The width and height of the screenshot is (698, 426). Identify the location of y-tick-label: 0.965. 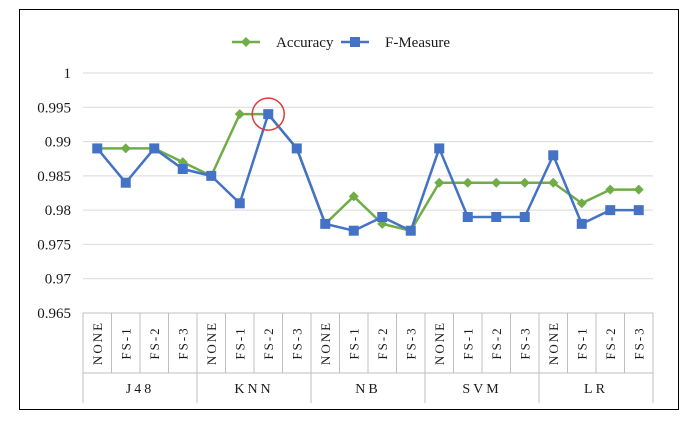
(54, 314).